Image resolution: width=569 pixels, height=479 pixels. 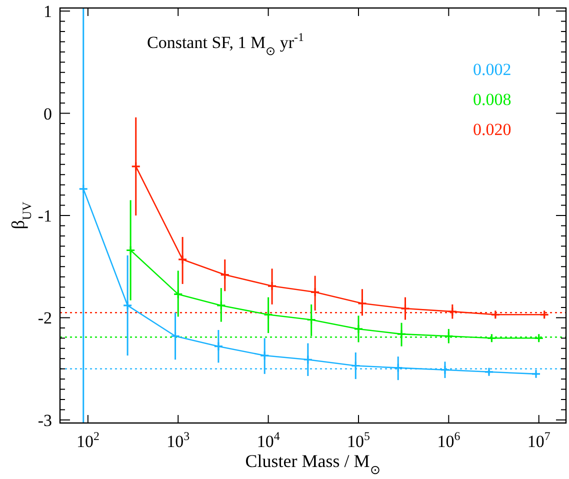 What do you see at coordinates (492, 129) in the screenshot?
I see `text: 0.020` at bounding box center [492, 129].